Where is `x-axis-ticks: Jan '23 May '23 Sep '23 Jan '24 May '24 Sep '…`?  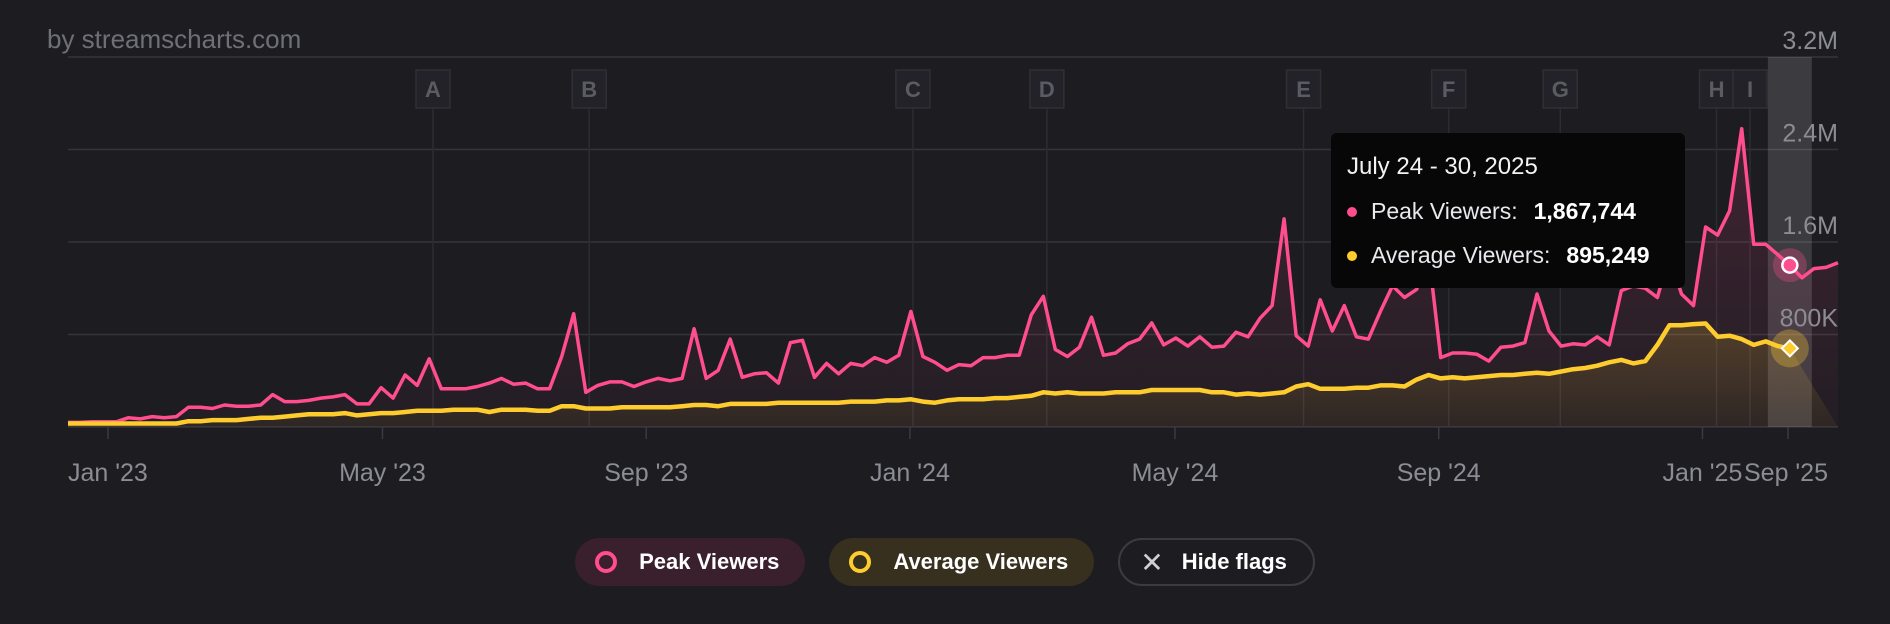
x-axis-ticks: Jan '23 May '23 Sep '23 Jan '24 May '24 Sep '… is located at coordinates (948, 457).